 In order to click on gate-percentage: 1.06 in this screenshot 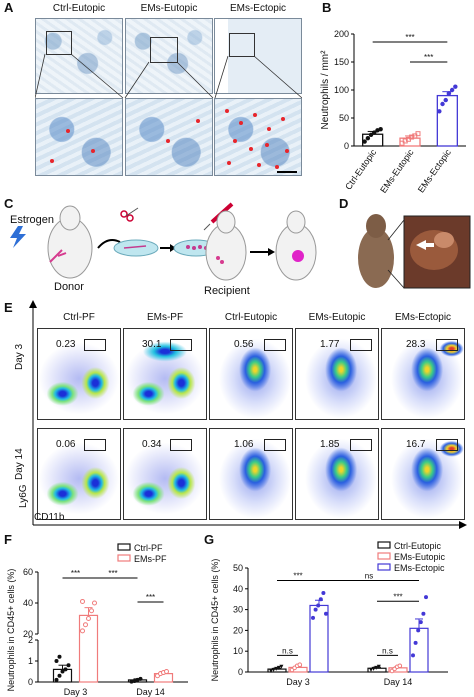, I will do `click(244, 444)`.